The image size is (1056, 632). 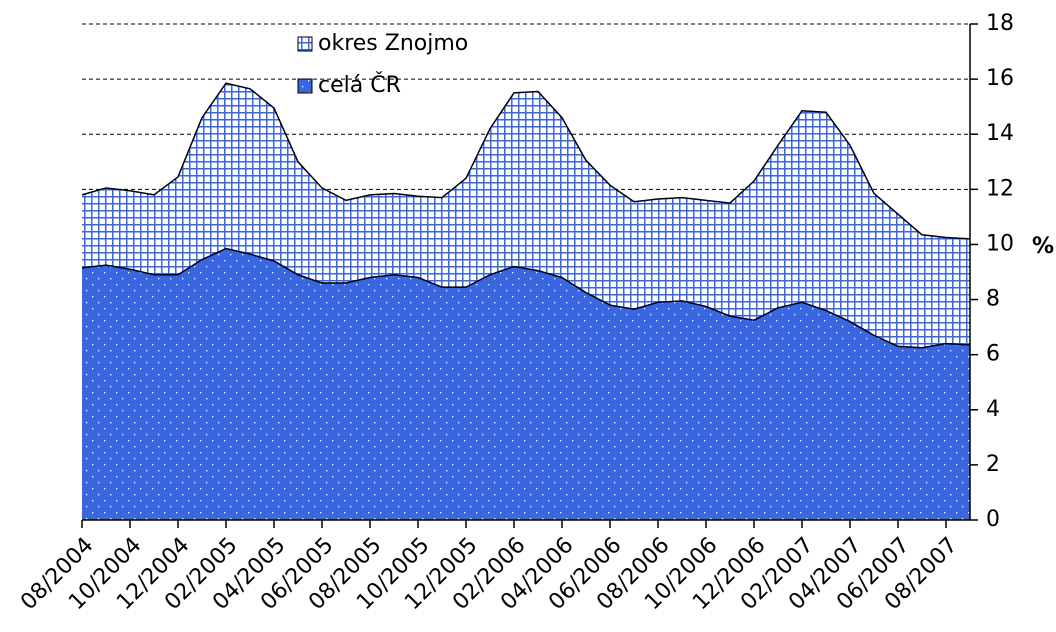 I want to click on y-tick-label: 4, so click(x=993, y=409).